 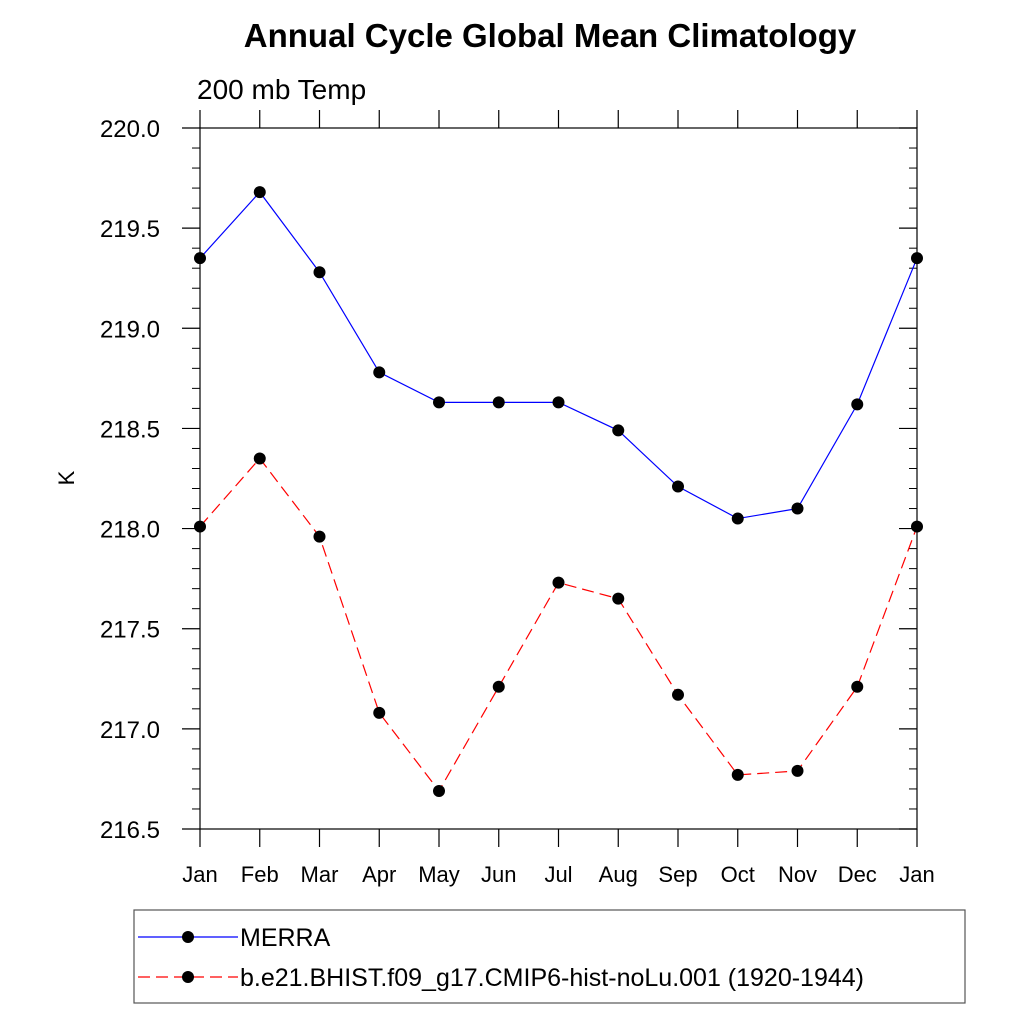 I want to click on legend-label-1: MERRA, so click(x=285, y=938).